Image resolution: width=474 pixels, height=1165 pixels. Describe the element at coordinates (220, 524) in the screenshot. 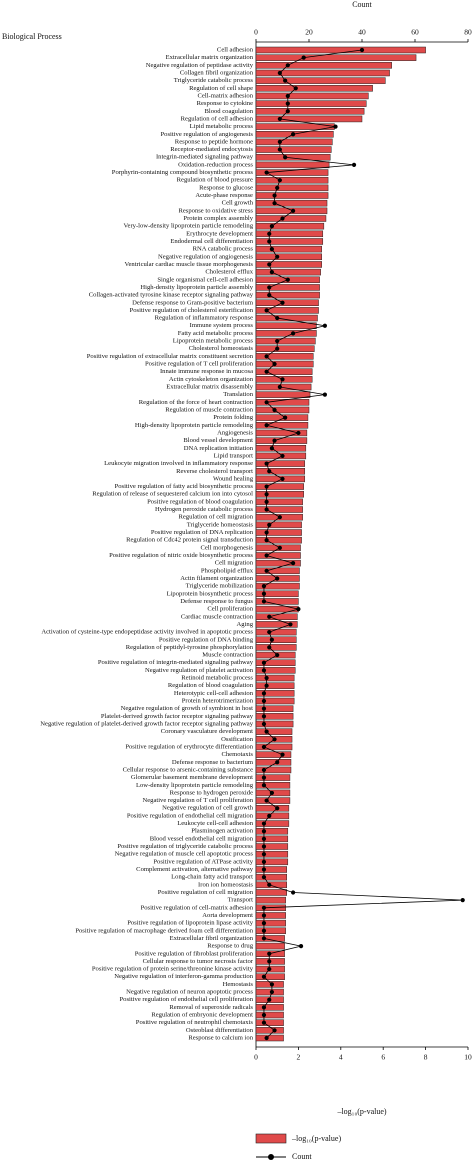

I see `category-label: Triglyceride homeostasis` at that location.